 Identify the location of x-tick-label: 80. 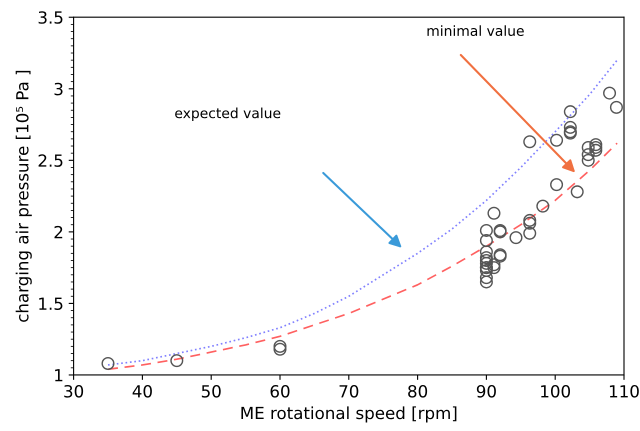
(418, 391).